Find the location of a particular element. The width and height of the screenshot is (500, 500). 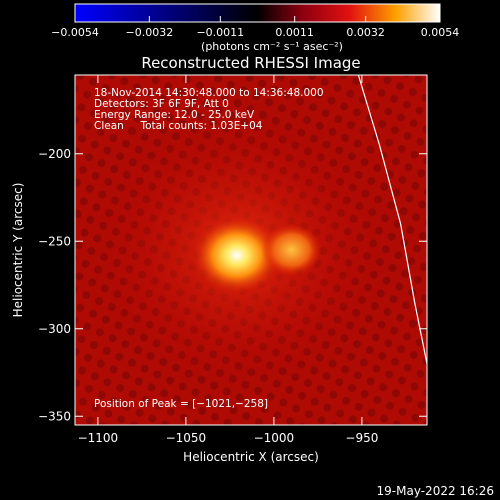

colorbar-tick-label: −0.0054 is located at coordinates (75, 32).